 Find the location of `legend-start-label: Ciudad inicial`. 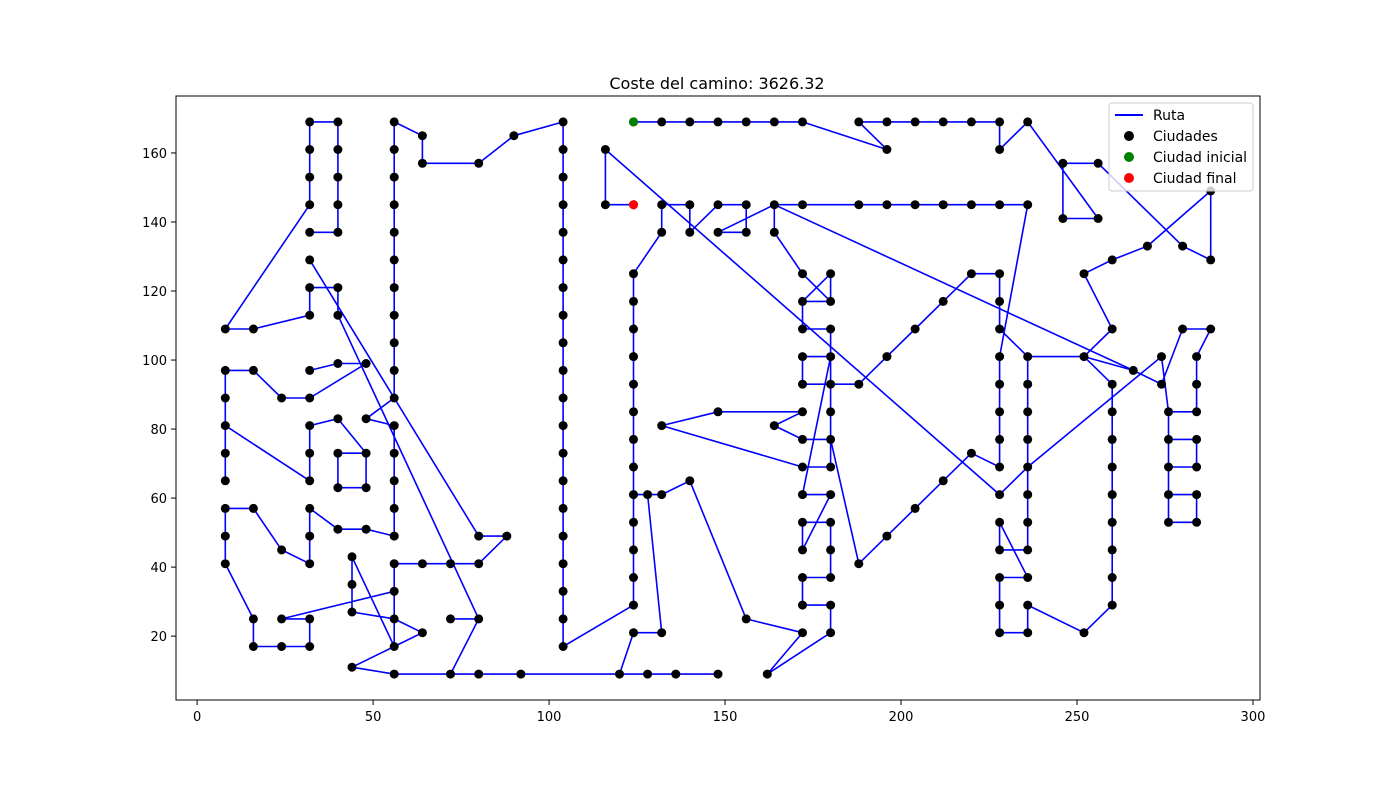

legend-start-label: Ciudad inicial is located at coordinates (1200, 158).